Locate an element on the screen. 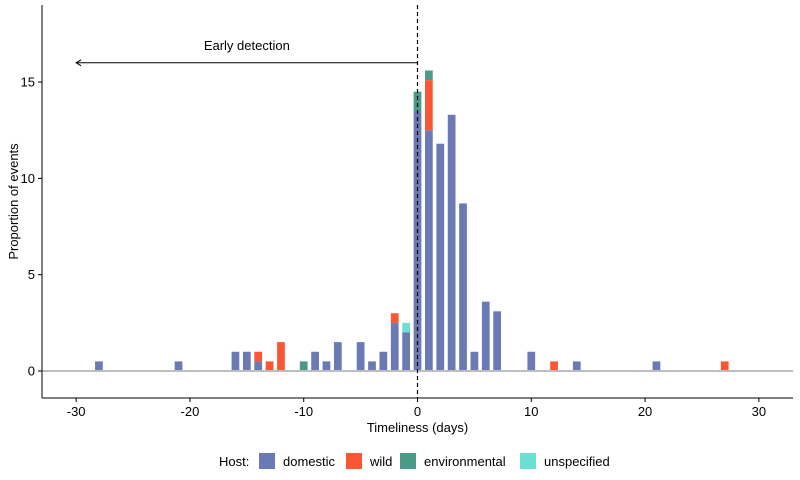 The height and width of the screenshot is (480, 800). early-detection-label: Early detection is located at coordinates (247, 45).